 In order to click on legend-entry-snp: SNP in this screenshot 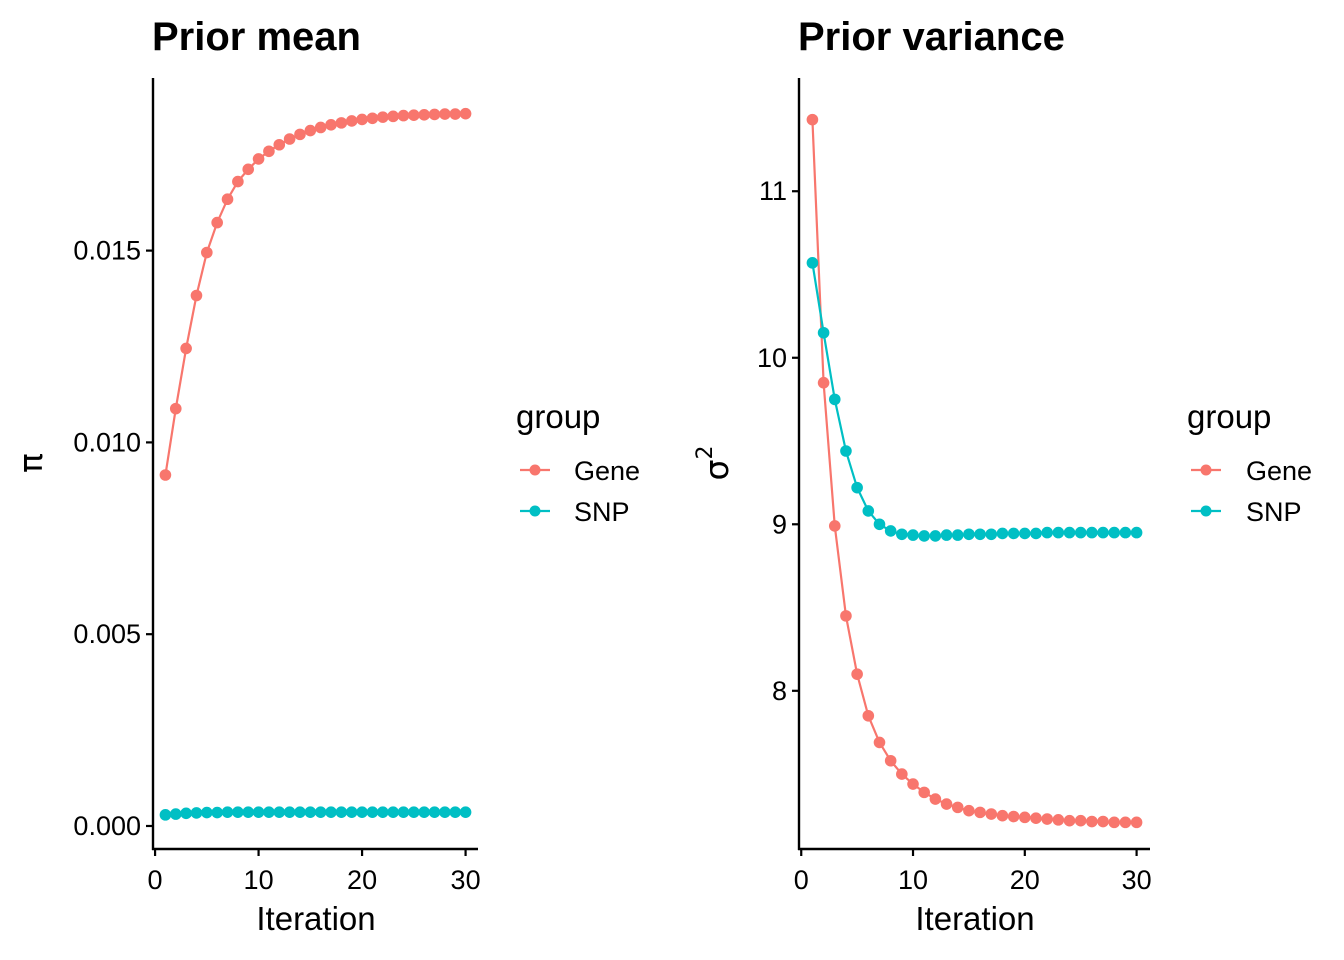, I will do `click(1246, 512)`.